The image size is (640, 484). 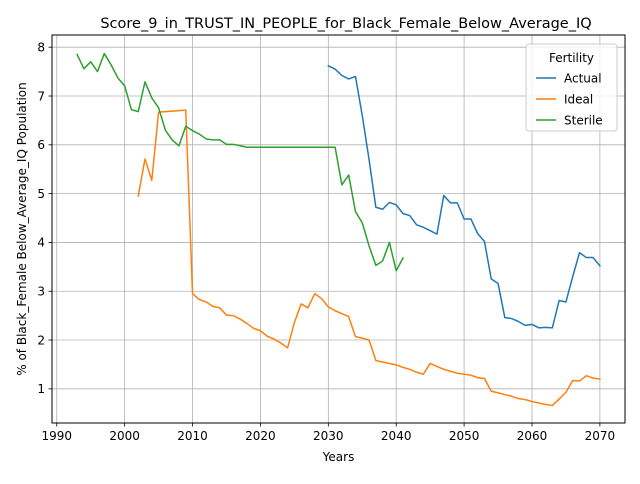 What do you see at coordinates (571, 58) in the screenshot?
I see `legend-title: Fertility` at bounding box center [571, 58].